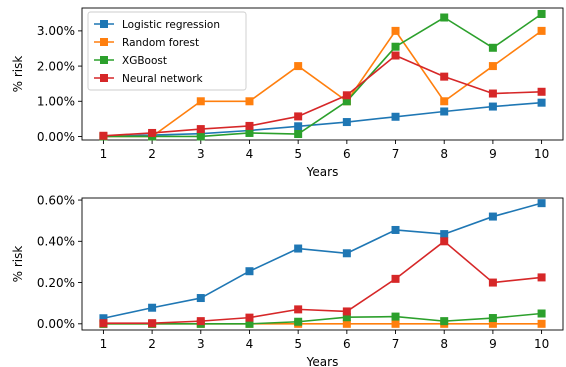  What do you see at coordinates (541, 344) in the screenshot?
I see `x-tick-label: 10` at bounding box center [541, 344].